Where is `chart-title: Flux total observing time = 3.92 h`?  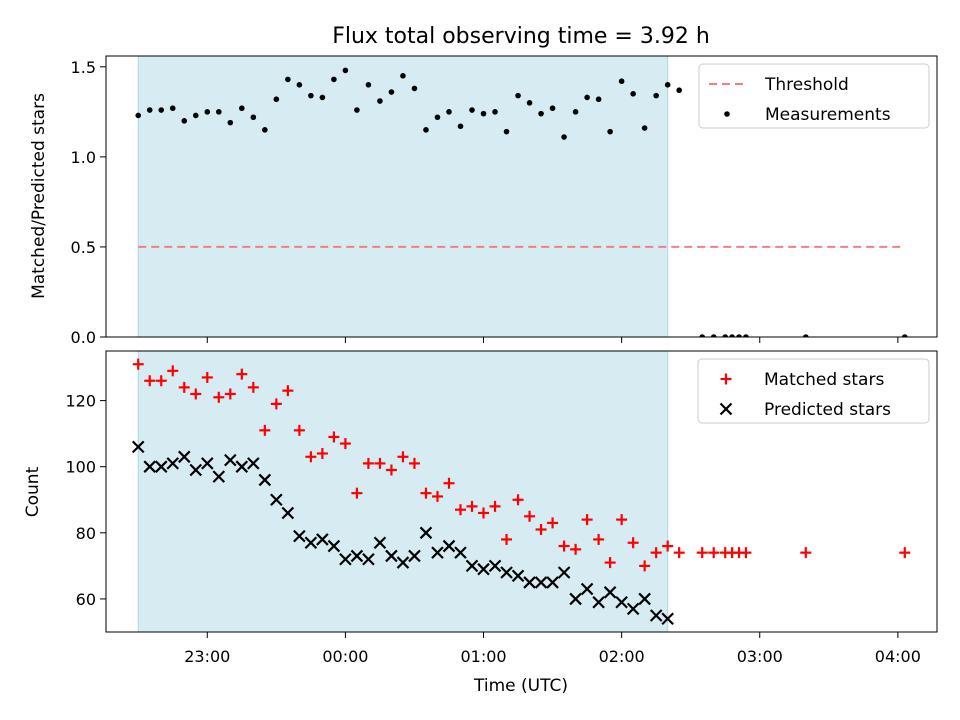 chart-title: Flux total observing time = 3.92 h is located at coordinates (521, 36).